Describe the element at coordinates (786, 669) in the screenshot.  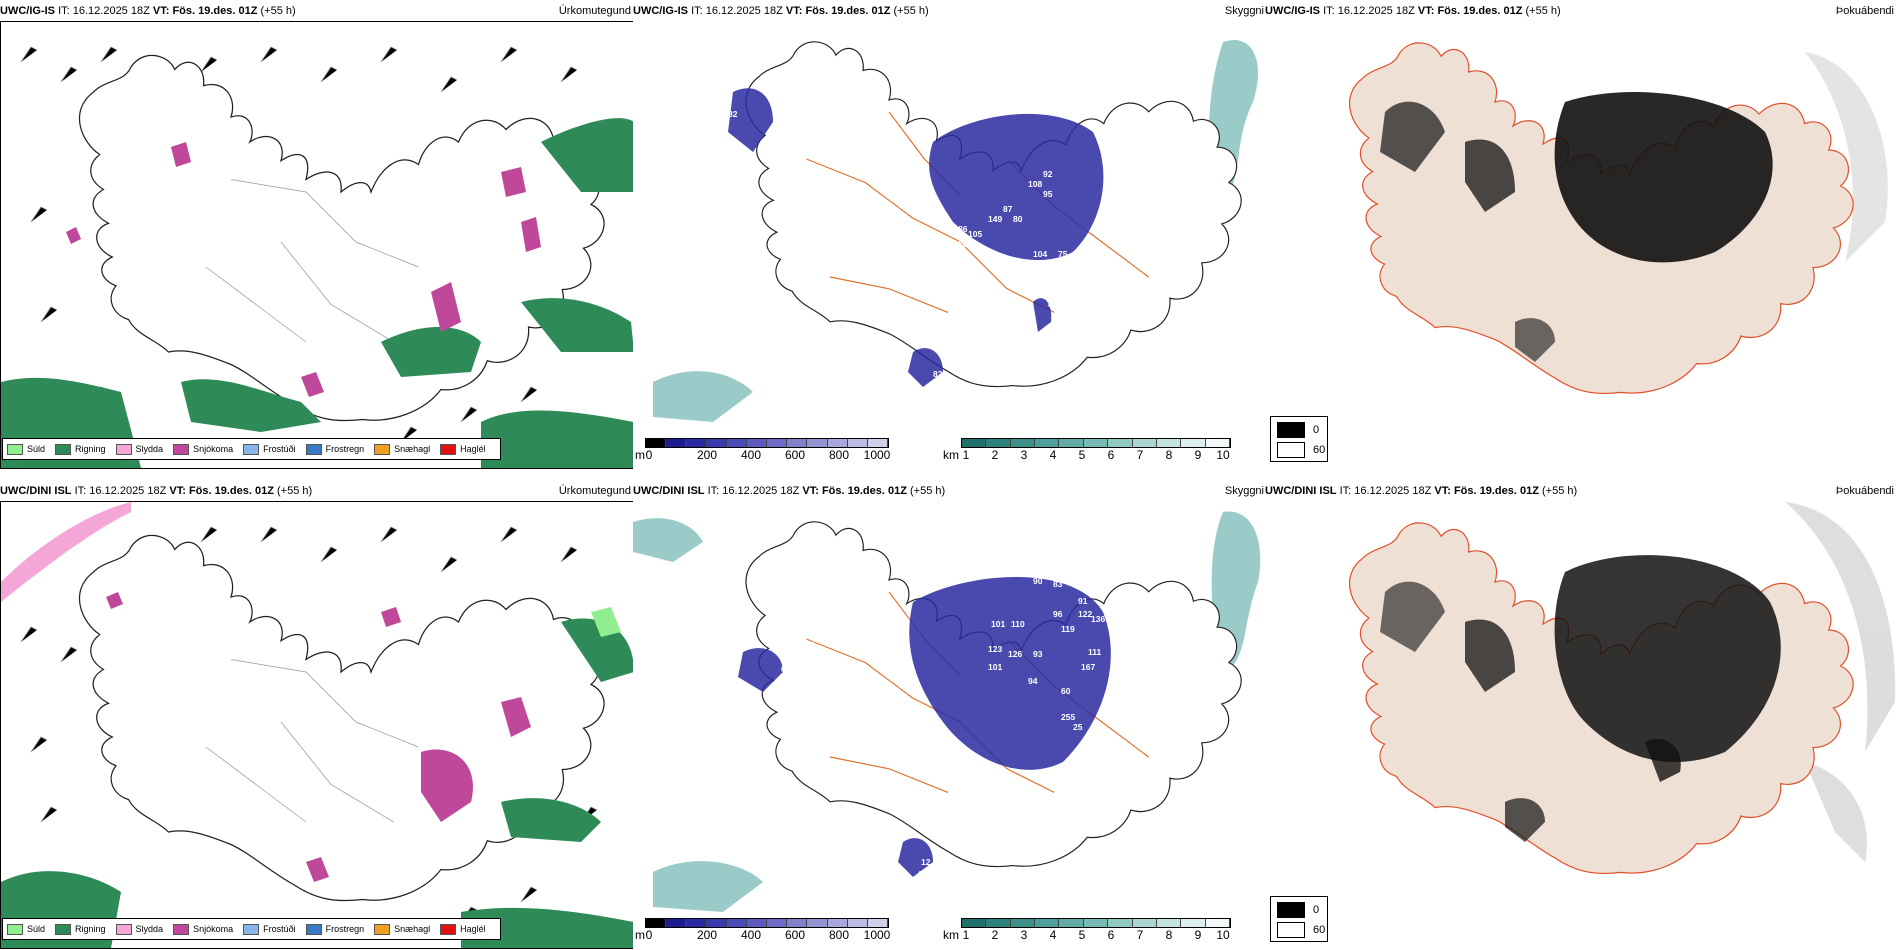
I see `point-label: 68` at that location.